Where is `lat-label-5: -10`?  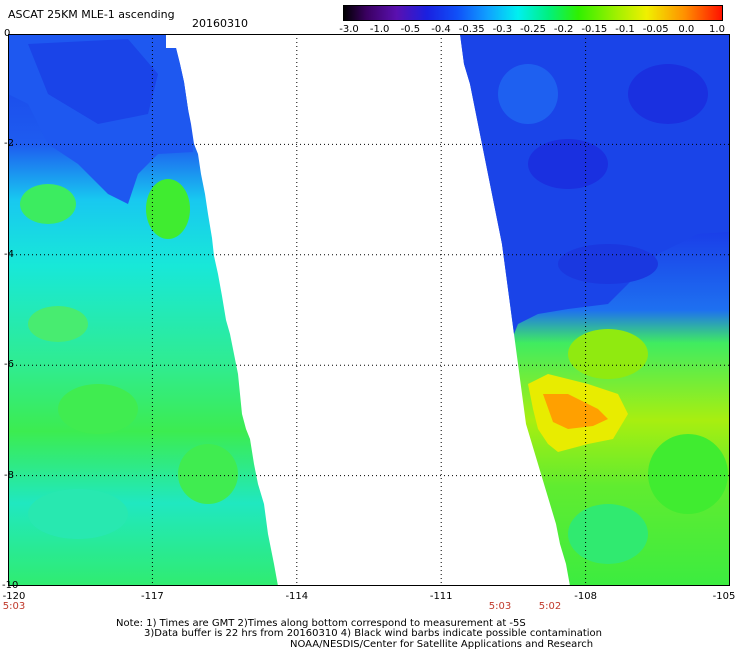
lat-label-5: -10 is located at coordinates (10, 585).